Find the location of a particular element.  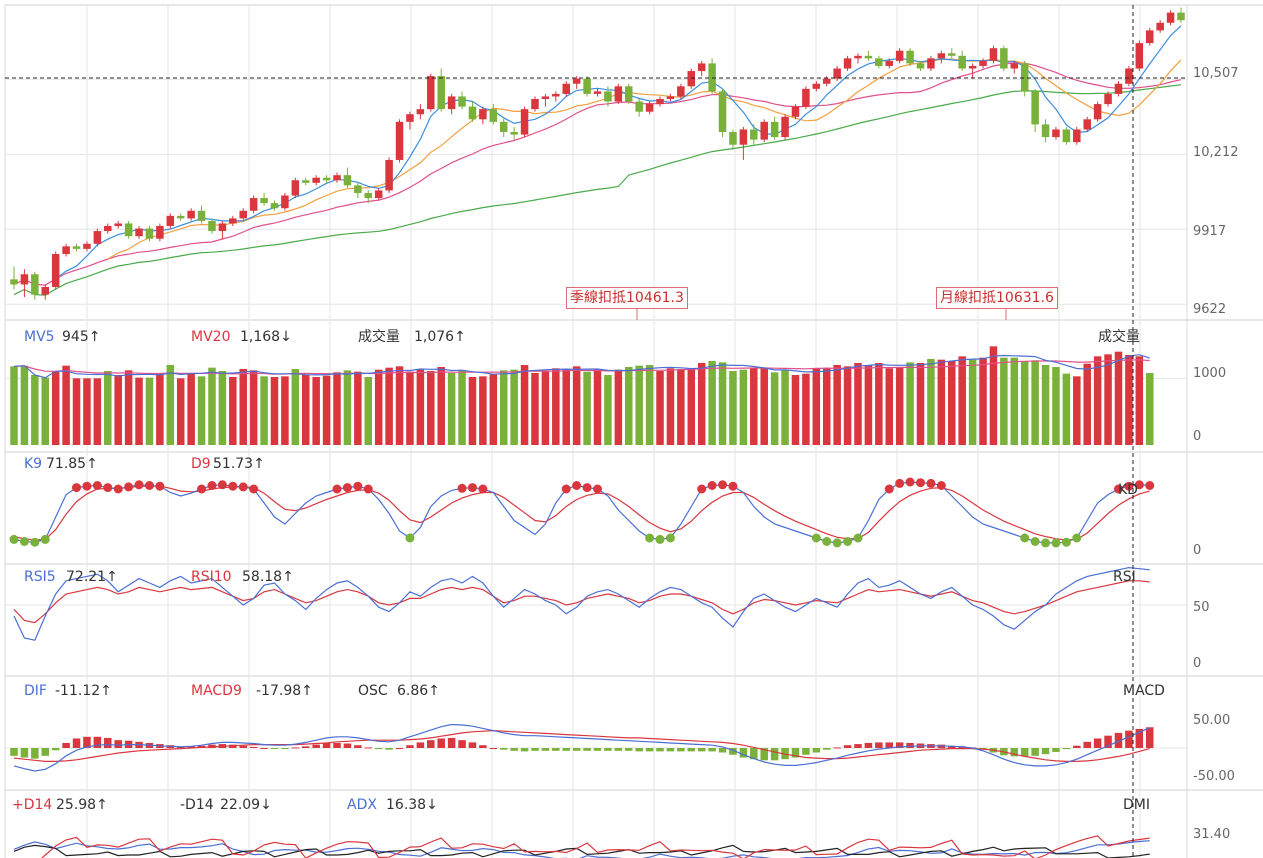

rsi5-line is located at coordinates (581, 603).